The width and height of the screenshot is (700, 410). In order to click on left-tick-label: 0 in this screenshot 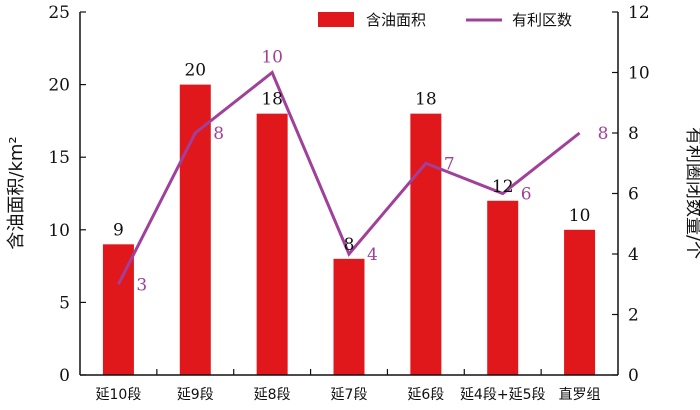, I will do `click(64, 376)`.